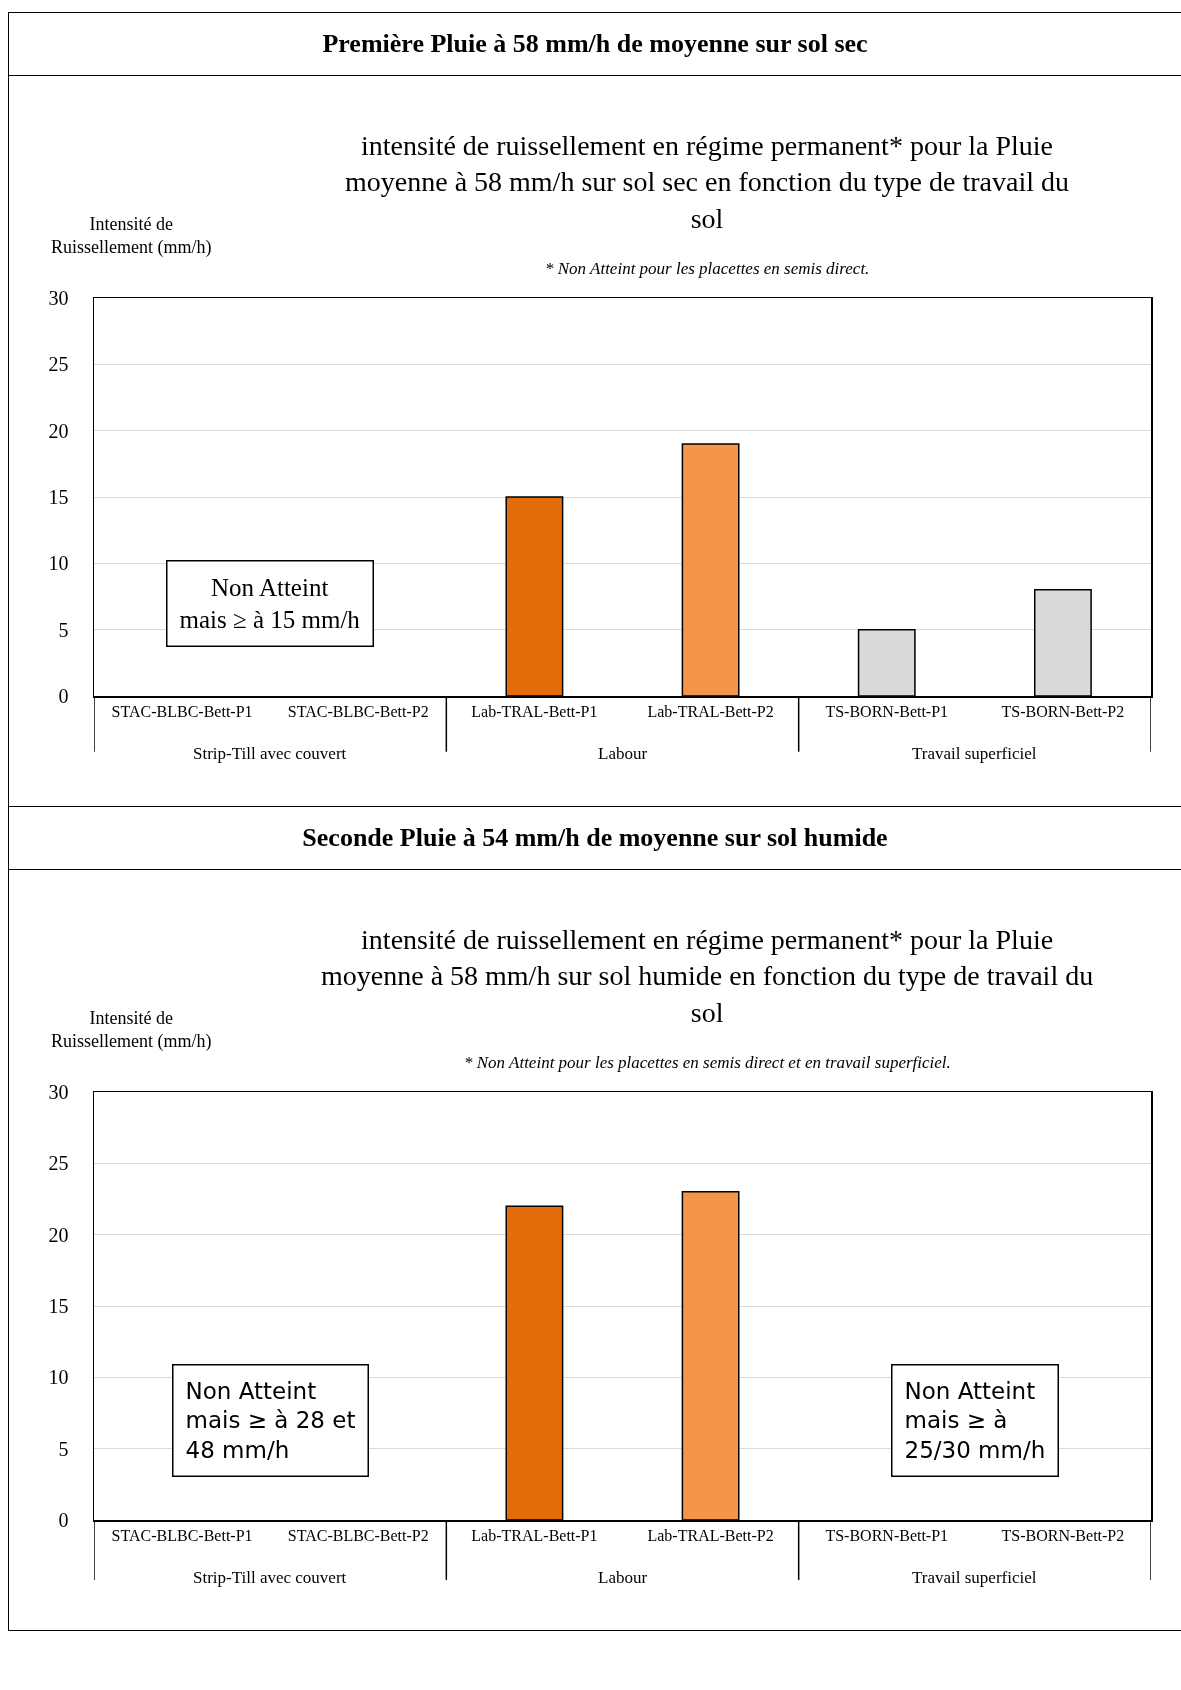 The image size is (1181, 1690). I want to click on annotation: Non Atteint mais ≥ à 15 mm/h, so click(270, 603).